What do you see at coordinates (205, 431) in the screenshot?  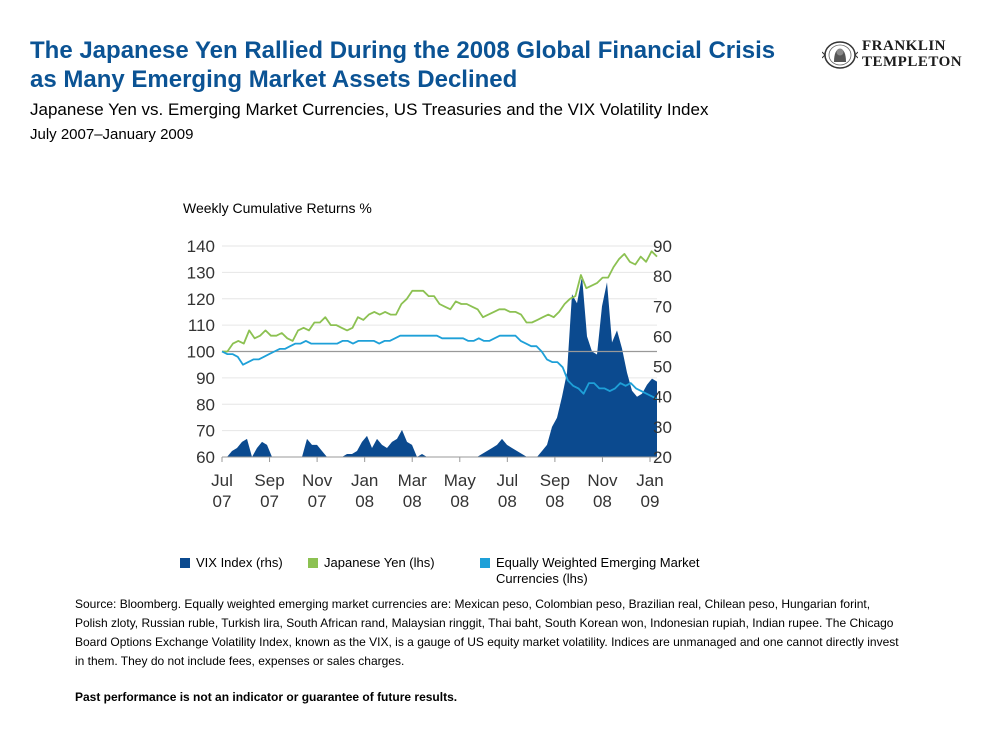 I see `y-left-tick-label: 70` at bounding box center [205, 431].